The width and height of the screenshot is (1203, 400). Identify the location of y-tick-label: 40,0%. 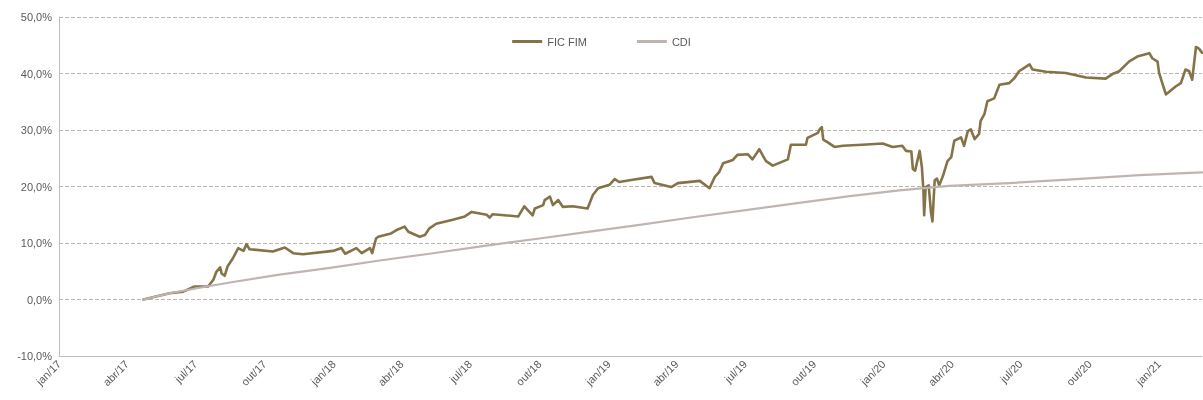
(36, 73).